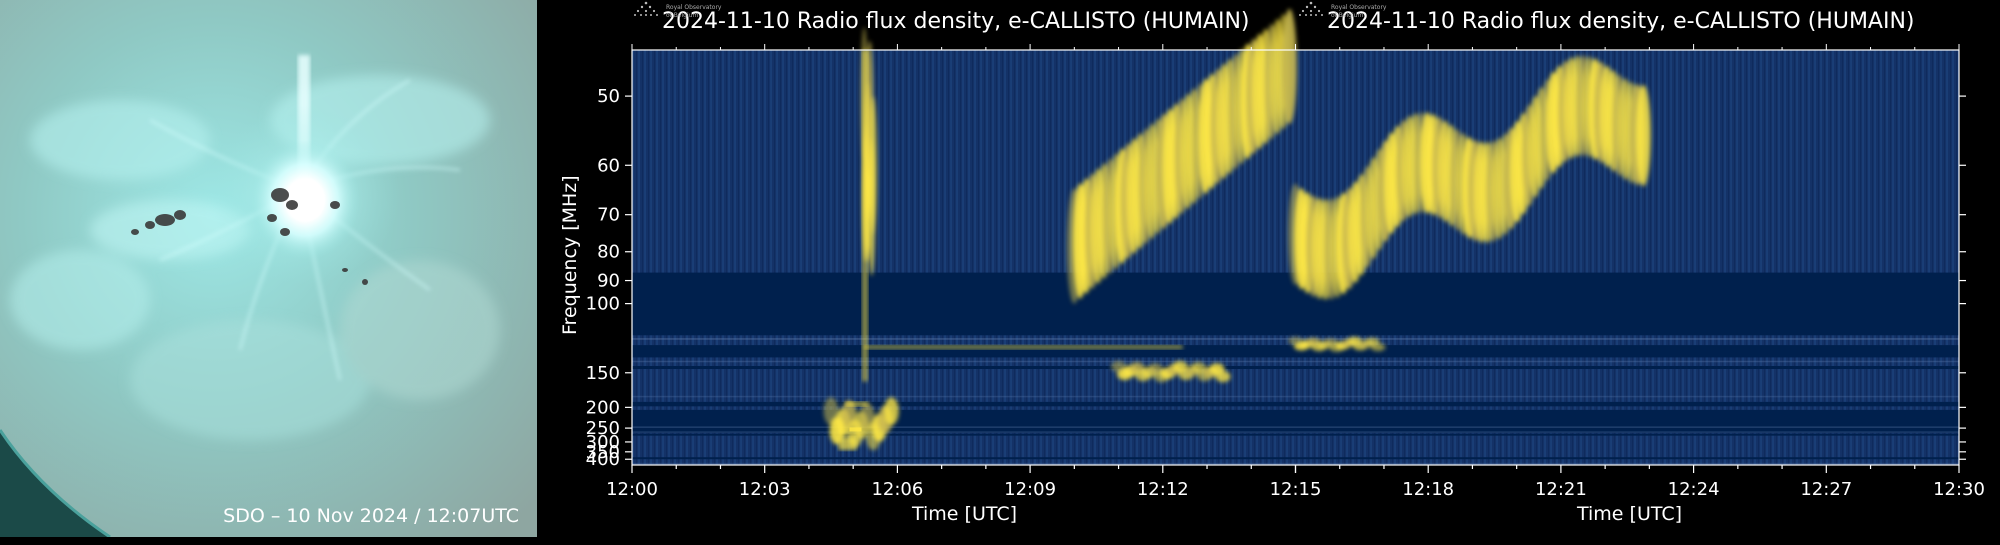  What do you see at coordinates (1561, 489) in the screenshot?
I see `x-tick-label: 12:21` at bounding box center [1561, 489].